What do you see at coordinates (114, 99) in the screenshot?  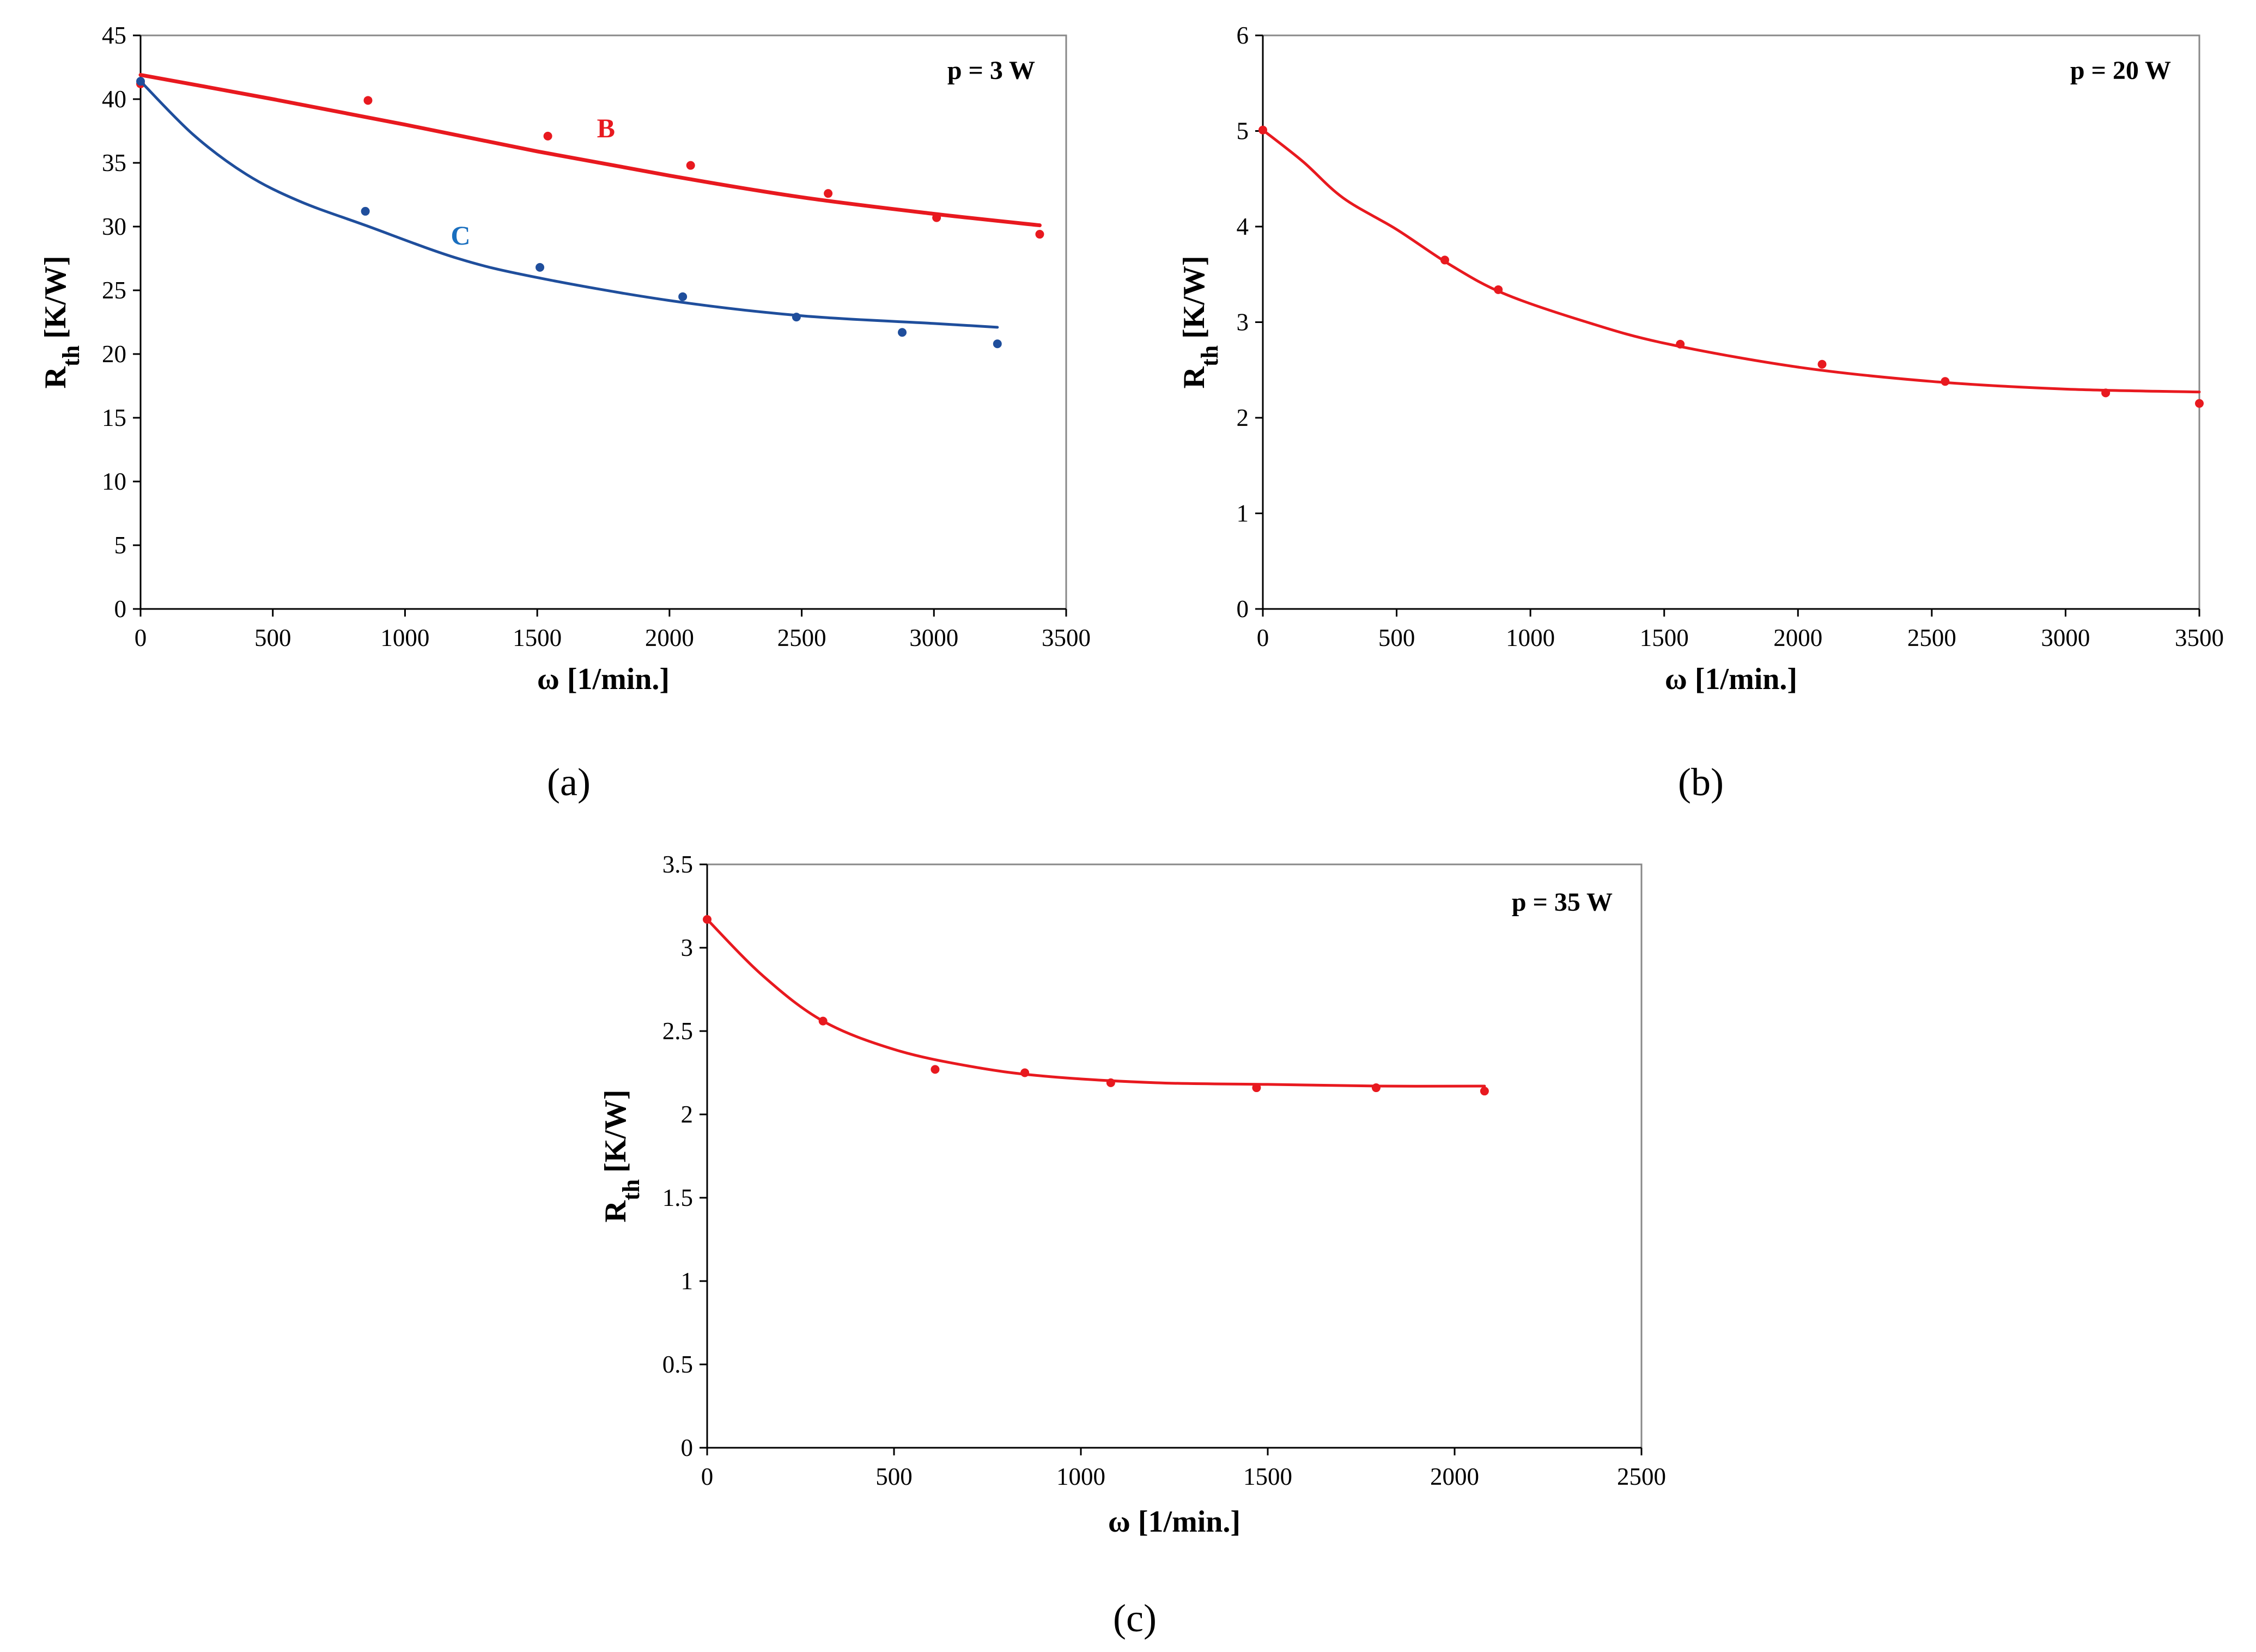 I see `y-tick-label: 40` at bounding box center [114, 99].